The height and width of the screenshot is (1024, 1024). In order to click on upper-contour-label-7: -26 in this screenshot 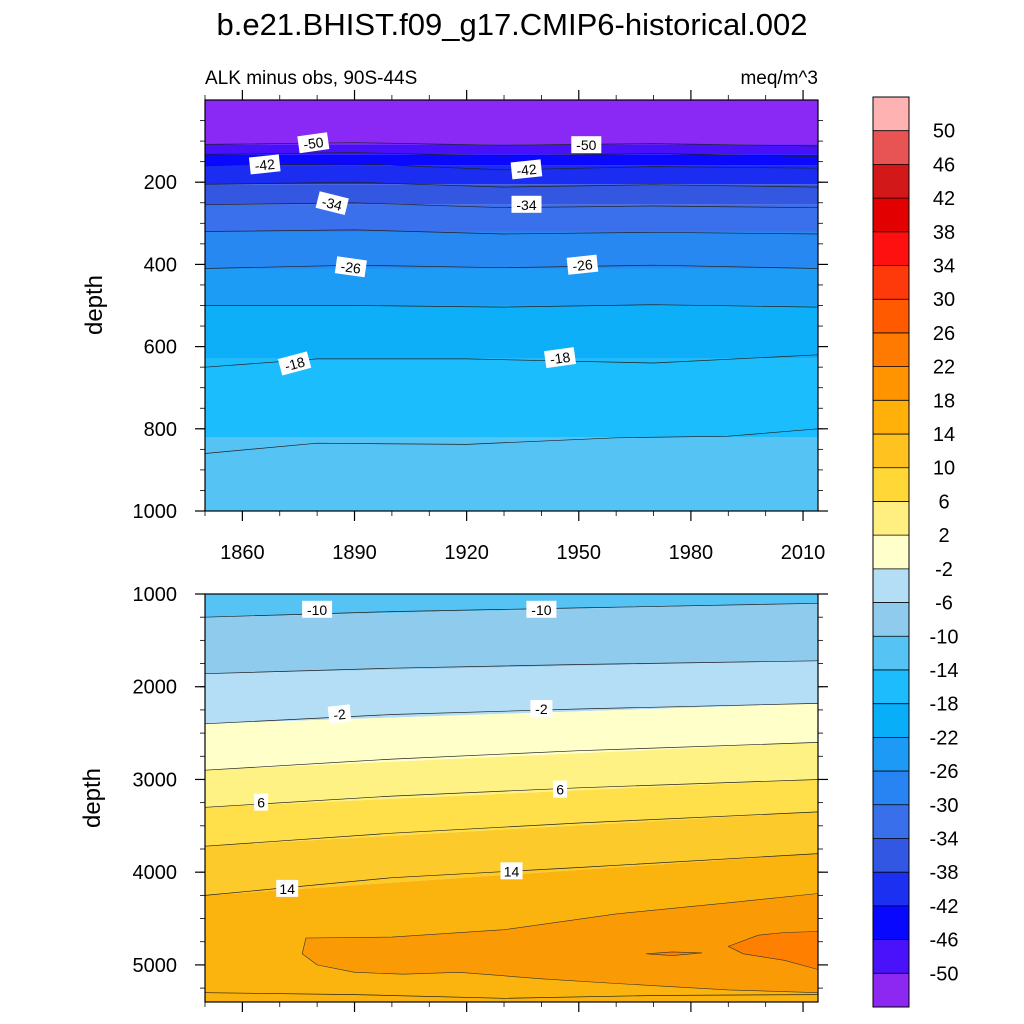, I will do `click(582, 264)`.